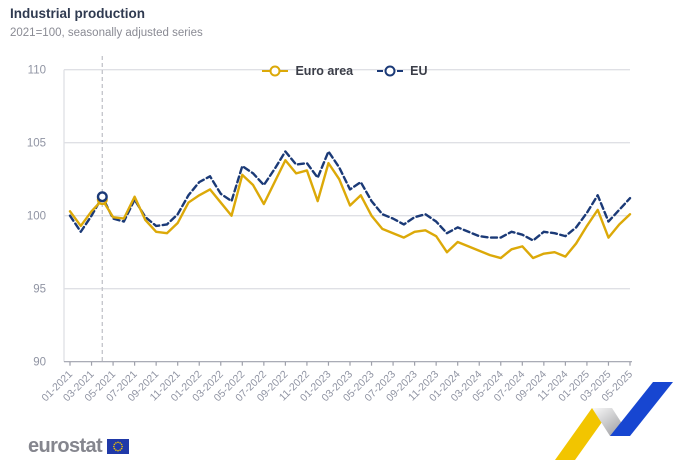 The height and width of the screenshot is (461, 690). I want to click on eu-flag-icon, so click(118, 446).